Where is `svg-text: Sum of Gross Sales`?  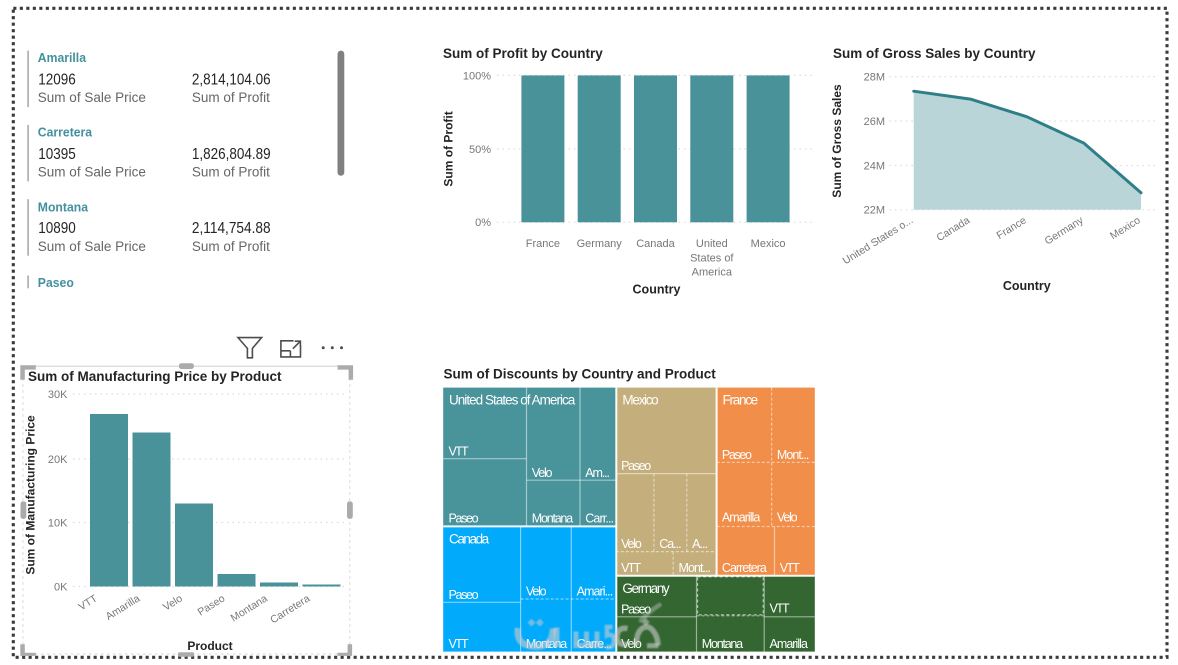 svg-text: Sum of Gross Sales is located at coordinates (837, 141).